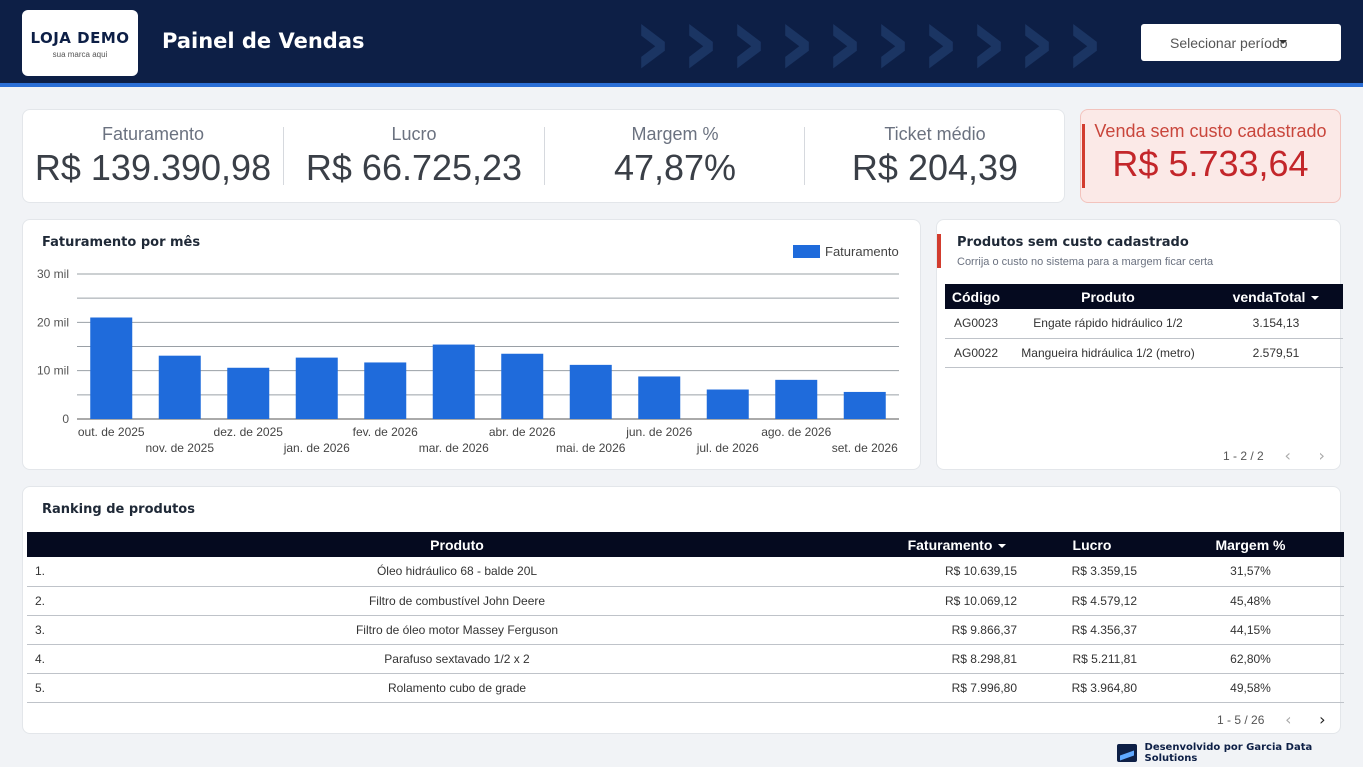  Describe the element at coordinates (457, 601) in the screenshot. I see `cell-product: 2. Filtro de combustível John Deere` at that location.